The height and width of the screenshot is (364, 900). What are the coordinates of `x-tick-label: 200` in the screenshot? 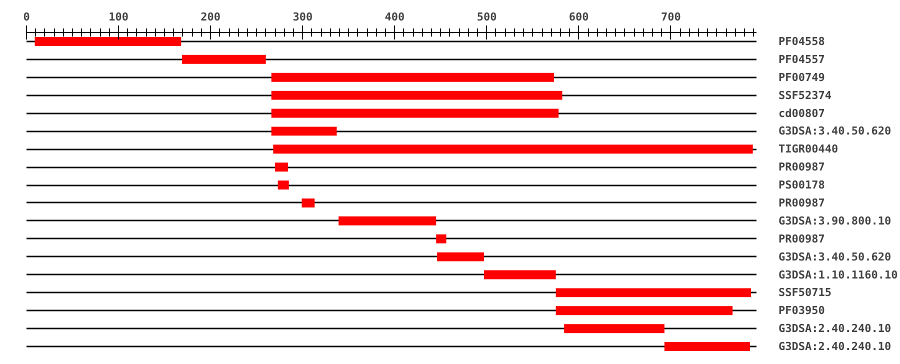 It's located at (210, 17).